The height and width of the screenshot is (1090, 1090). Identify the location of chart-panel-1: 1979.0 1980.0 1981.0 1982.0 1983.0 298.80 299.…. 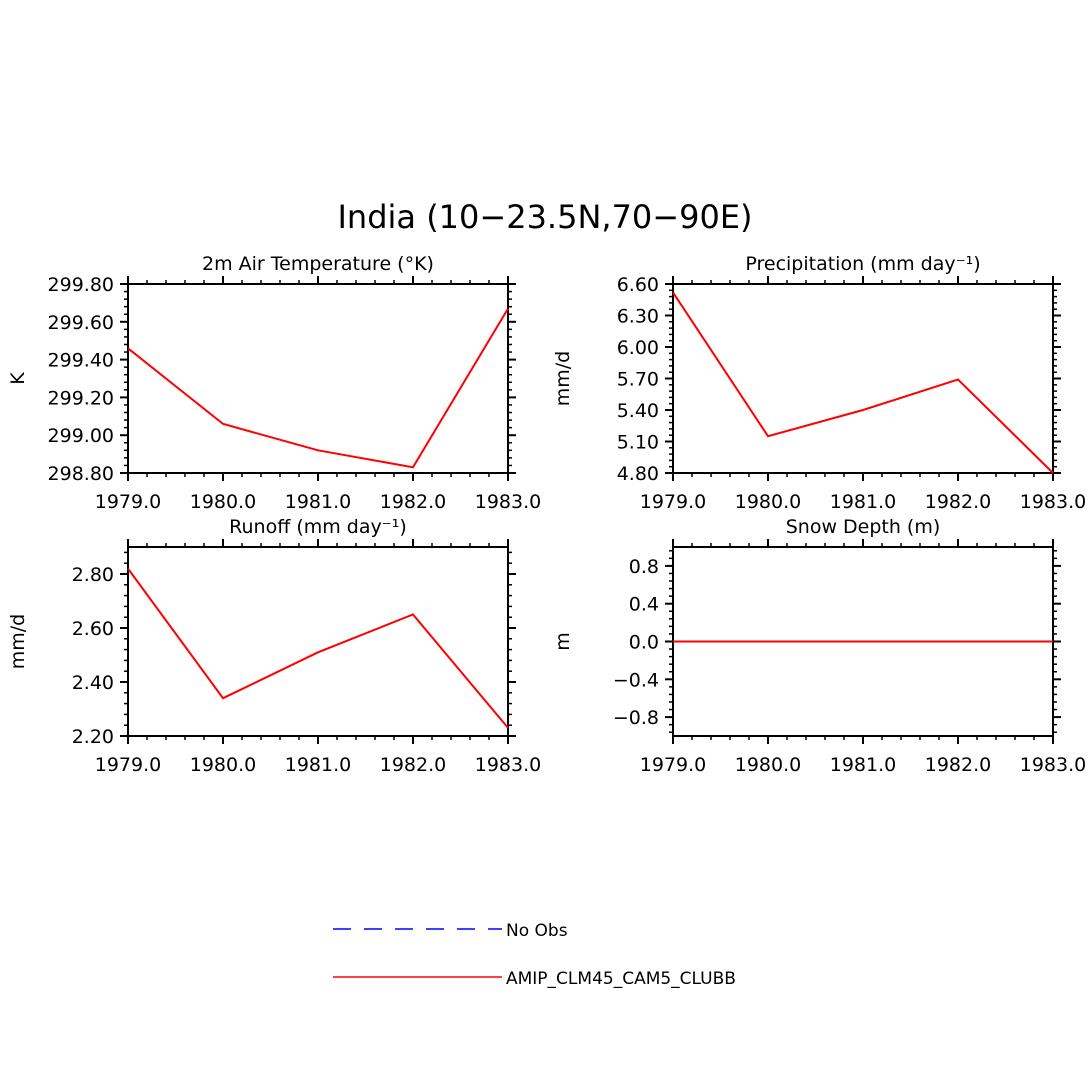
(274, 383).